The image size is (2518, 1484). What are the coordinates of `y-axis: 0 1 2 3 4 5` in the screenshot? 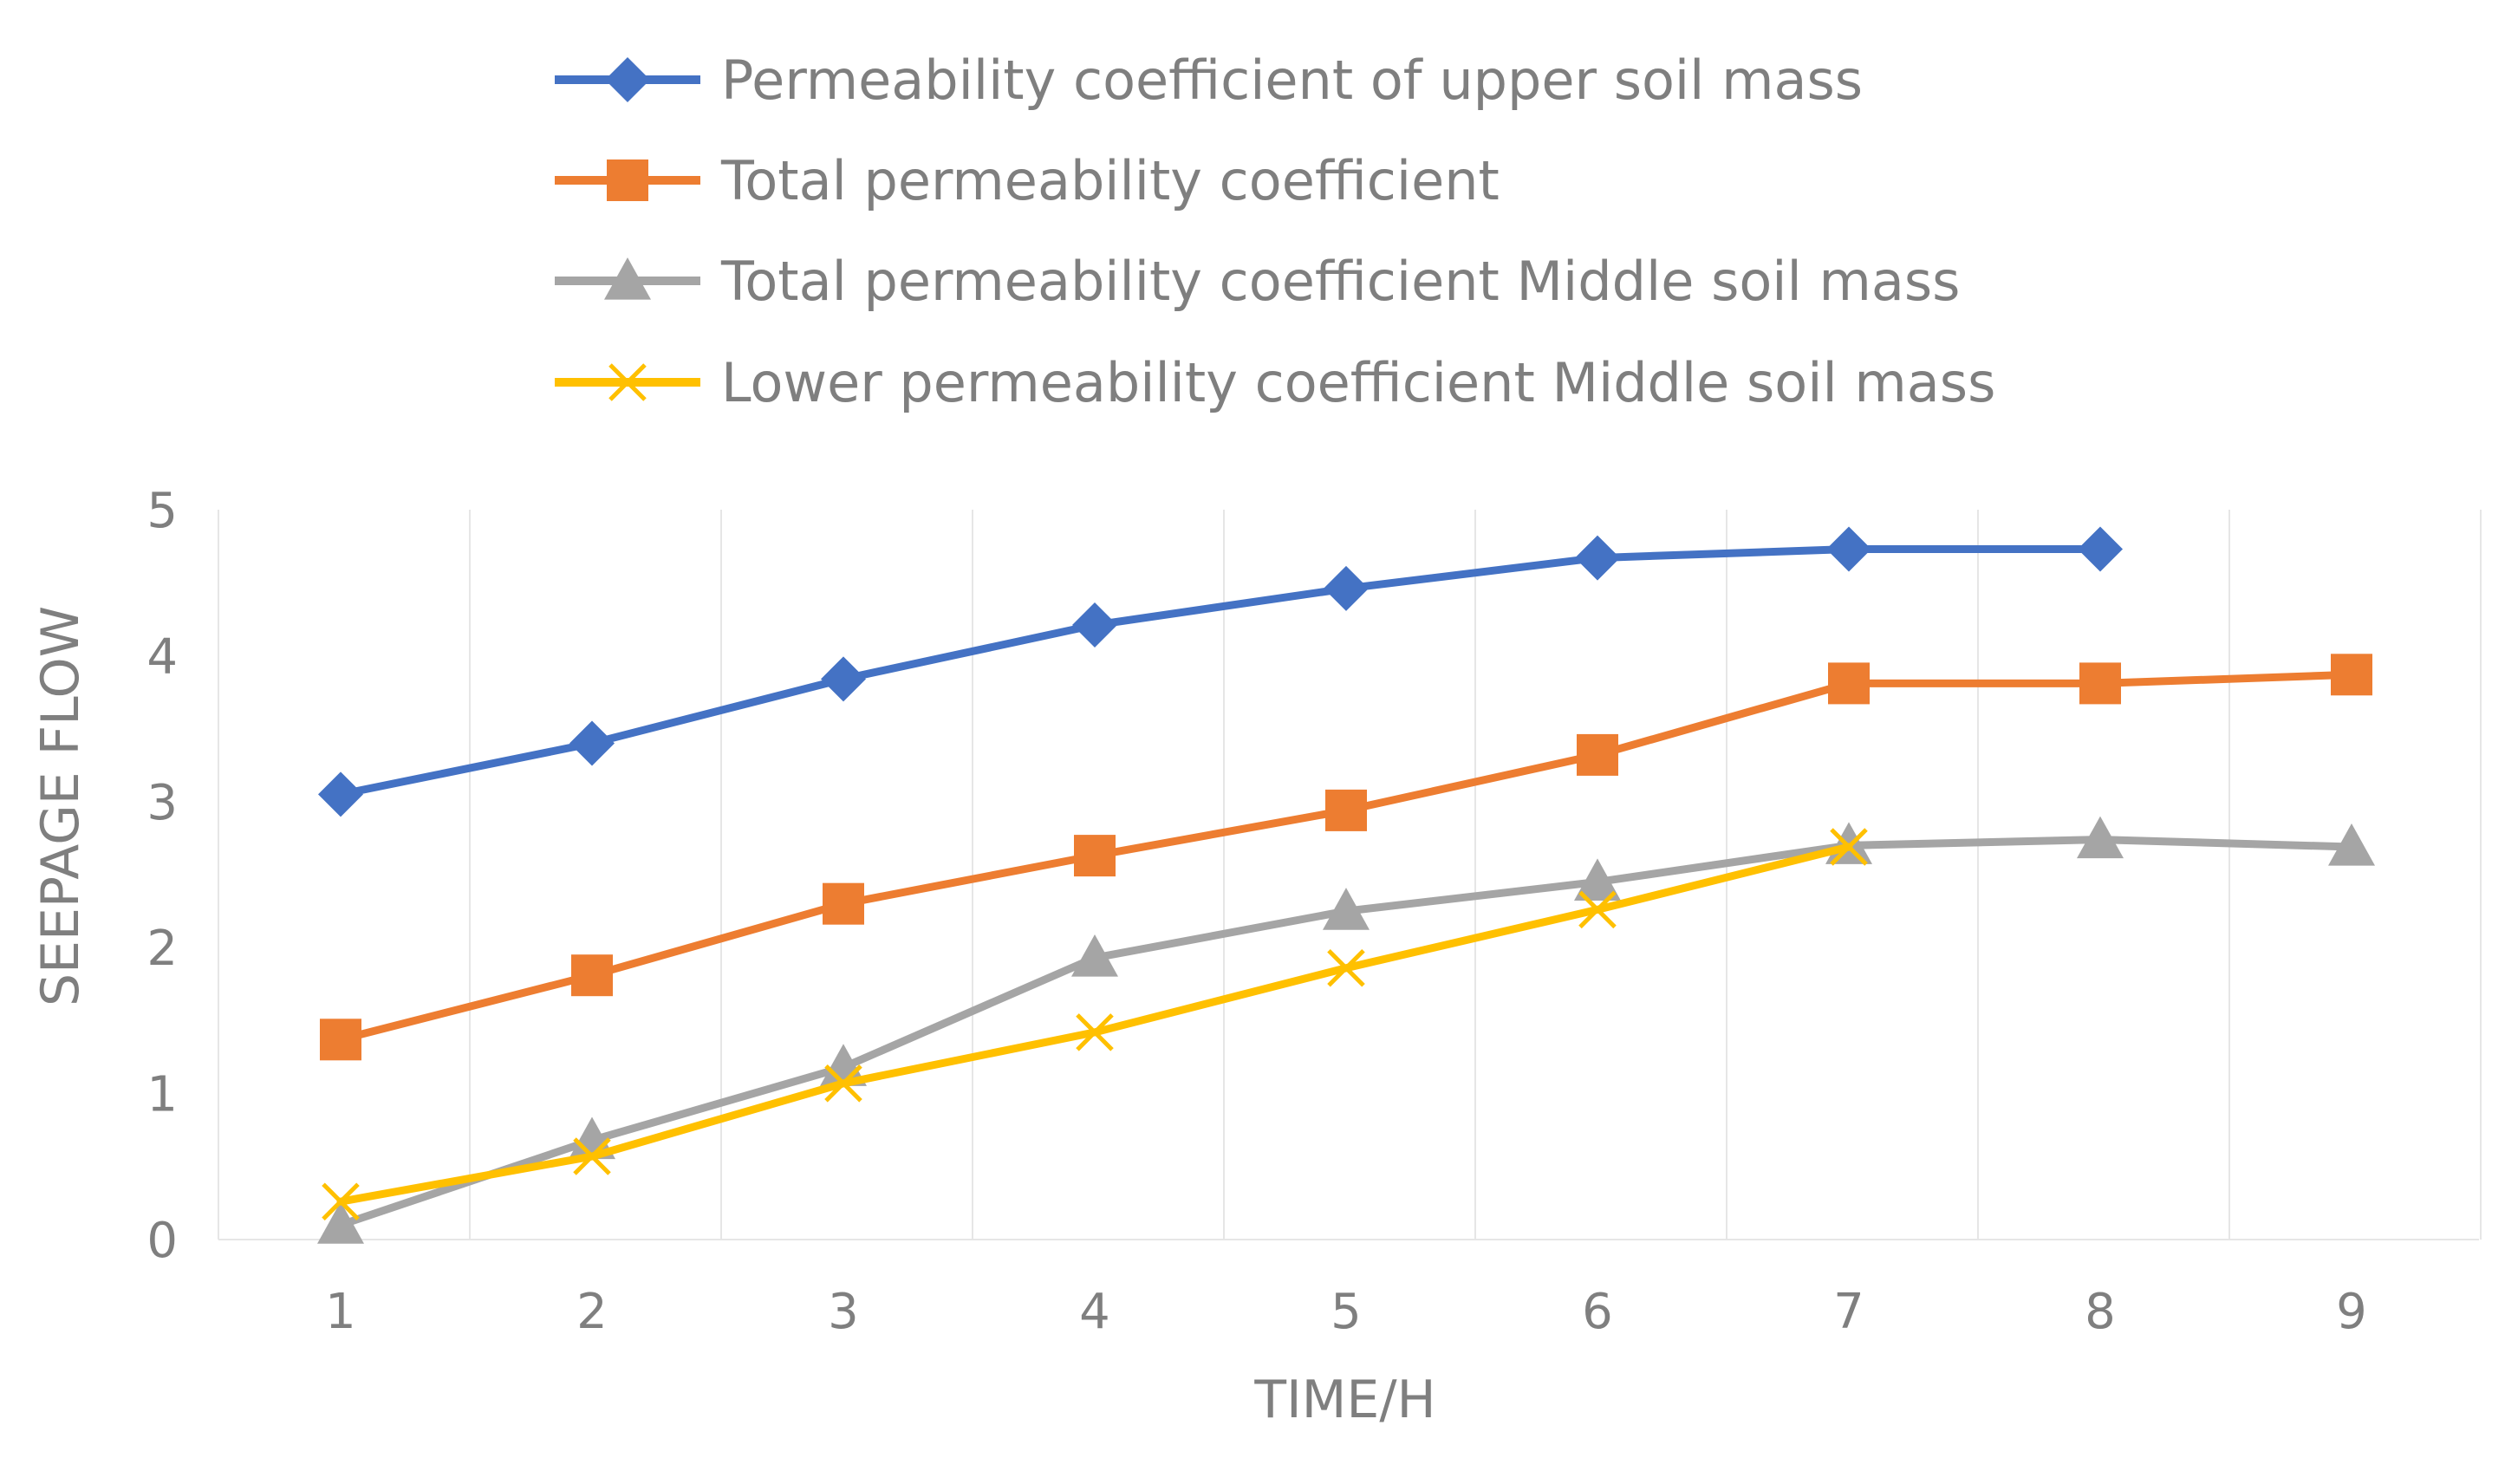 It's located at (162, 876).